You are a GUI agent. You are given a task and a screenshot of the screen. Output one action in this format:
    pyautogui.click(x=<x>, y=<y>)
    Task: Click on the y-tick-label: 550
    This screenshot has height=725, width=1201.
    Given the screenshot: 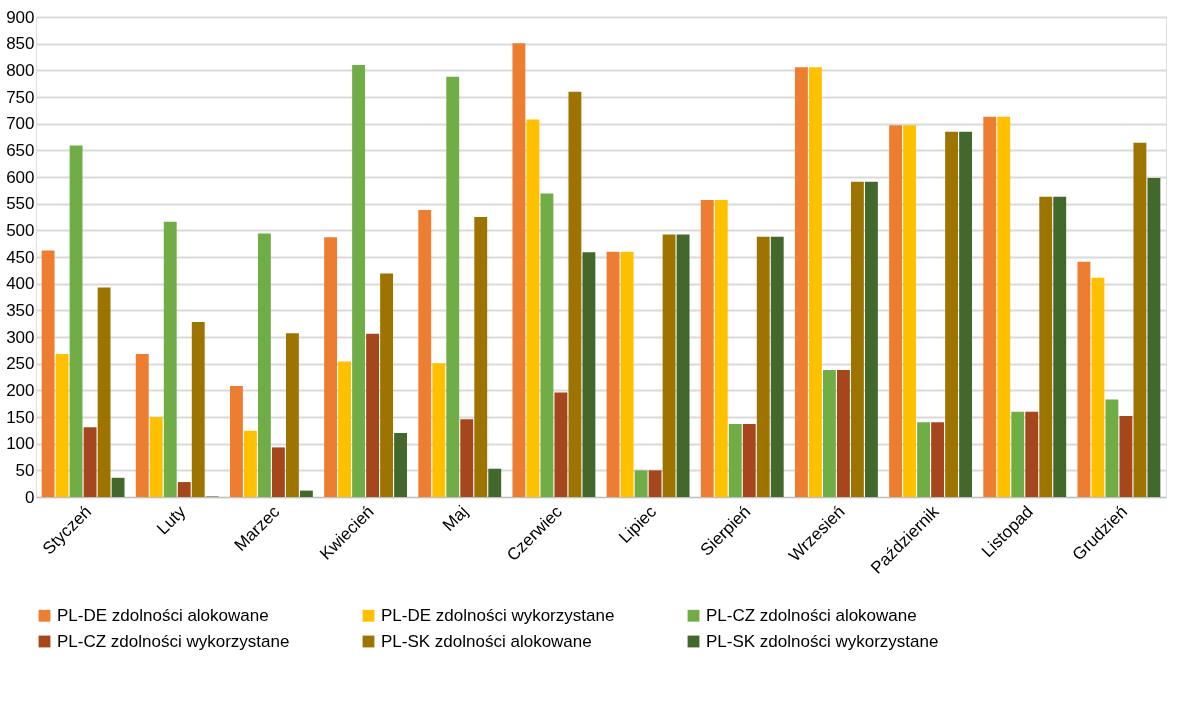 What is the action you would take?
    pyautogui.click(x=20, y=204)
    